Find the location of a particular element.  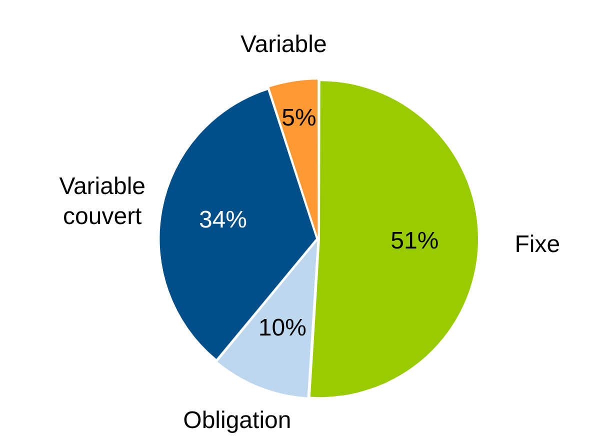

data-label: 34% is located at coordinates (223, 220).